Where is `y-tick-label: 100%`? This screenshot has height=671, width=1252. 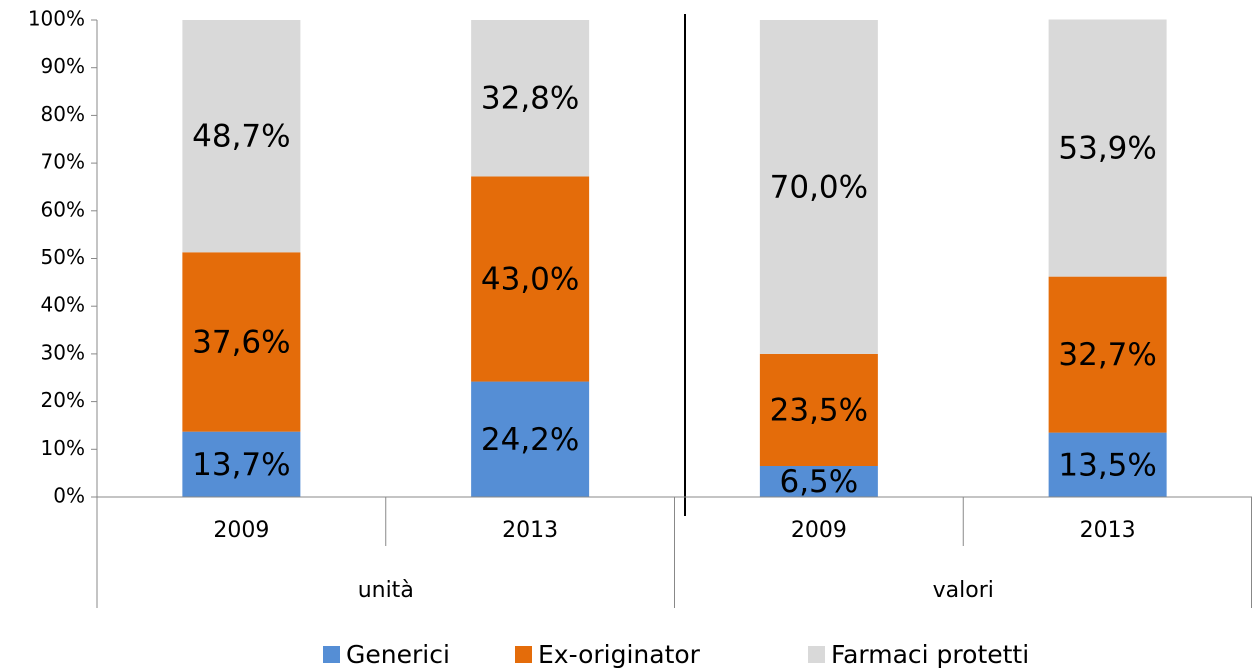 y-tick-label: 100% is located at coordinates (56, 19).